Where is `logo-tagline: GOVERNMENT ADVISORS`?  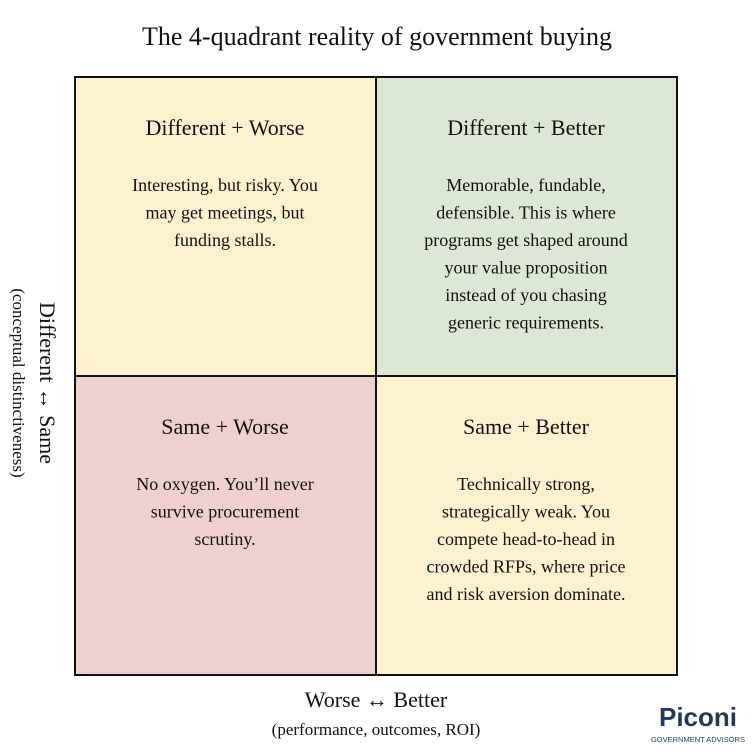 logo-tagline: GOVERNMENT ADVISORS is located at coordinates (698, 739).